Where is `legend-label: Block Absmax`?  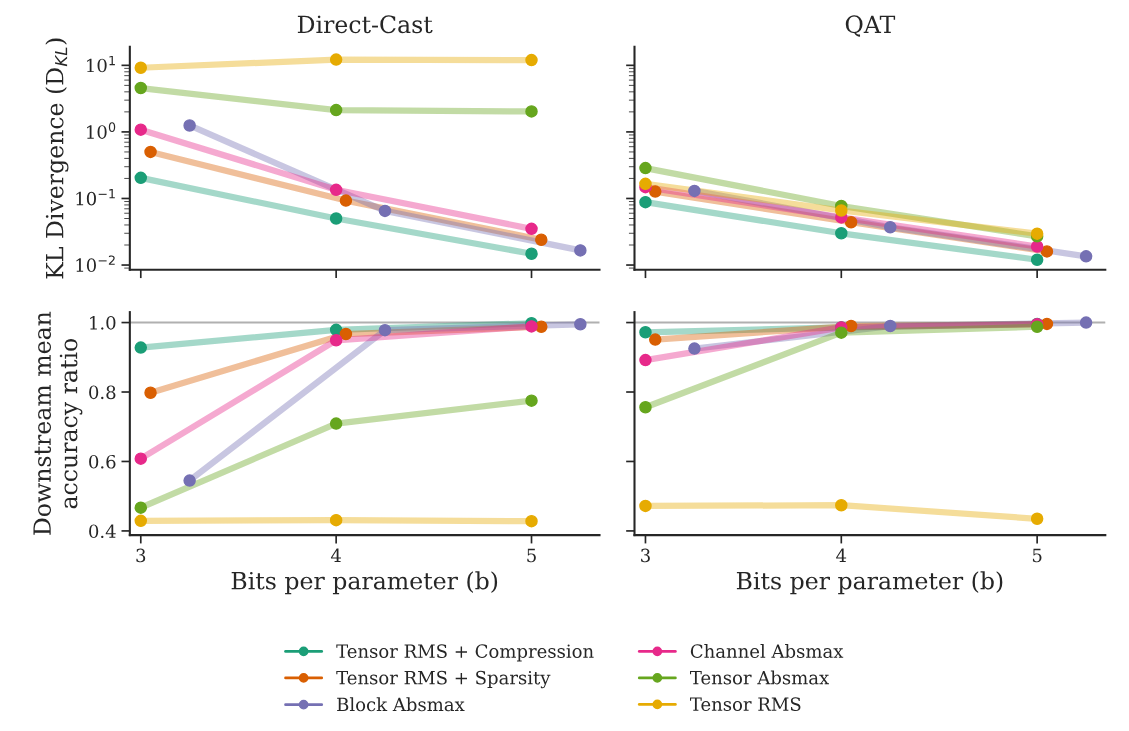 legend-label: Block Absmax is located at coordinates (401, 704).